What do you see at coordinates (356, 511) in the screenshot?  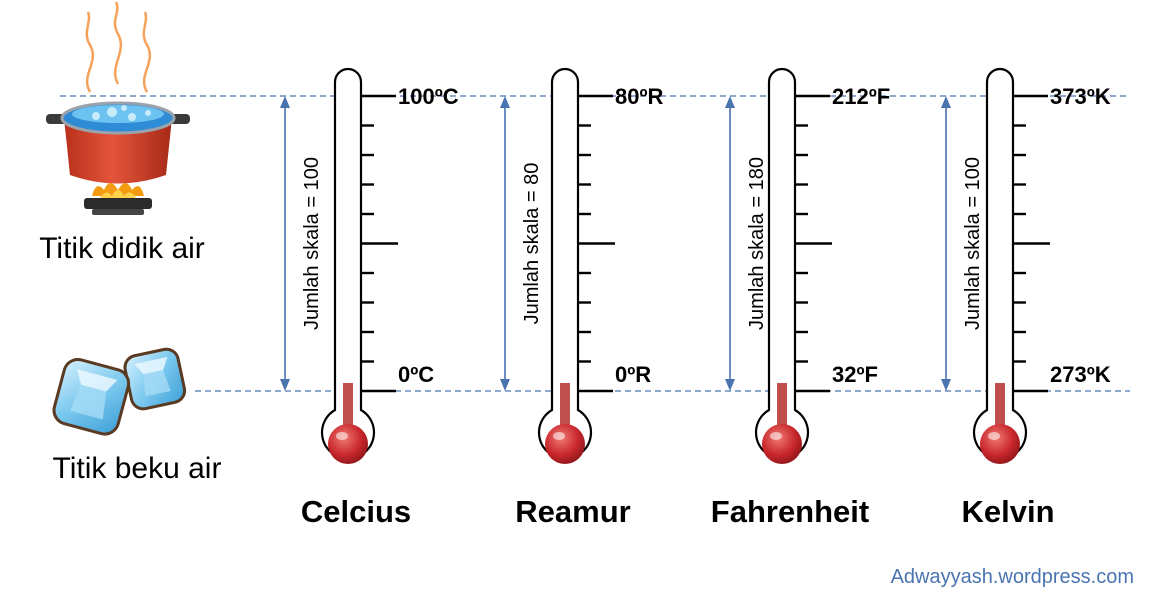 I see `thermometer-0-name: Celcius` at bounding box center [356, 511].